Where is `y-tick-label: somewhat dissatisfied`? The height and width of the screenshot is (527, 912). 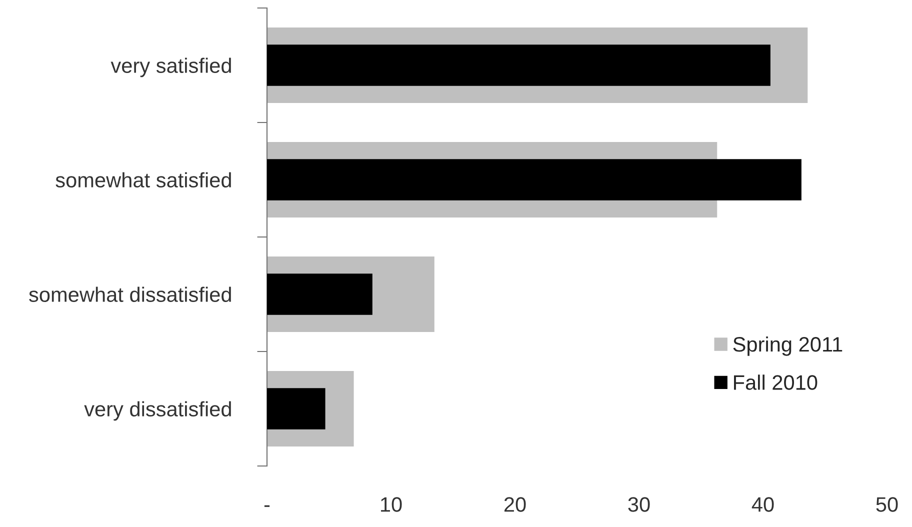 y-tick-label: somewhat dissatisfied is located at coordinates (130, 294).